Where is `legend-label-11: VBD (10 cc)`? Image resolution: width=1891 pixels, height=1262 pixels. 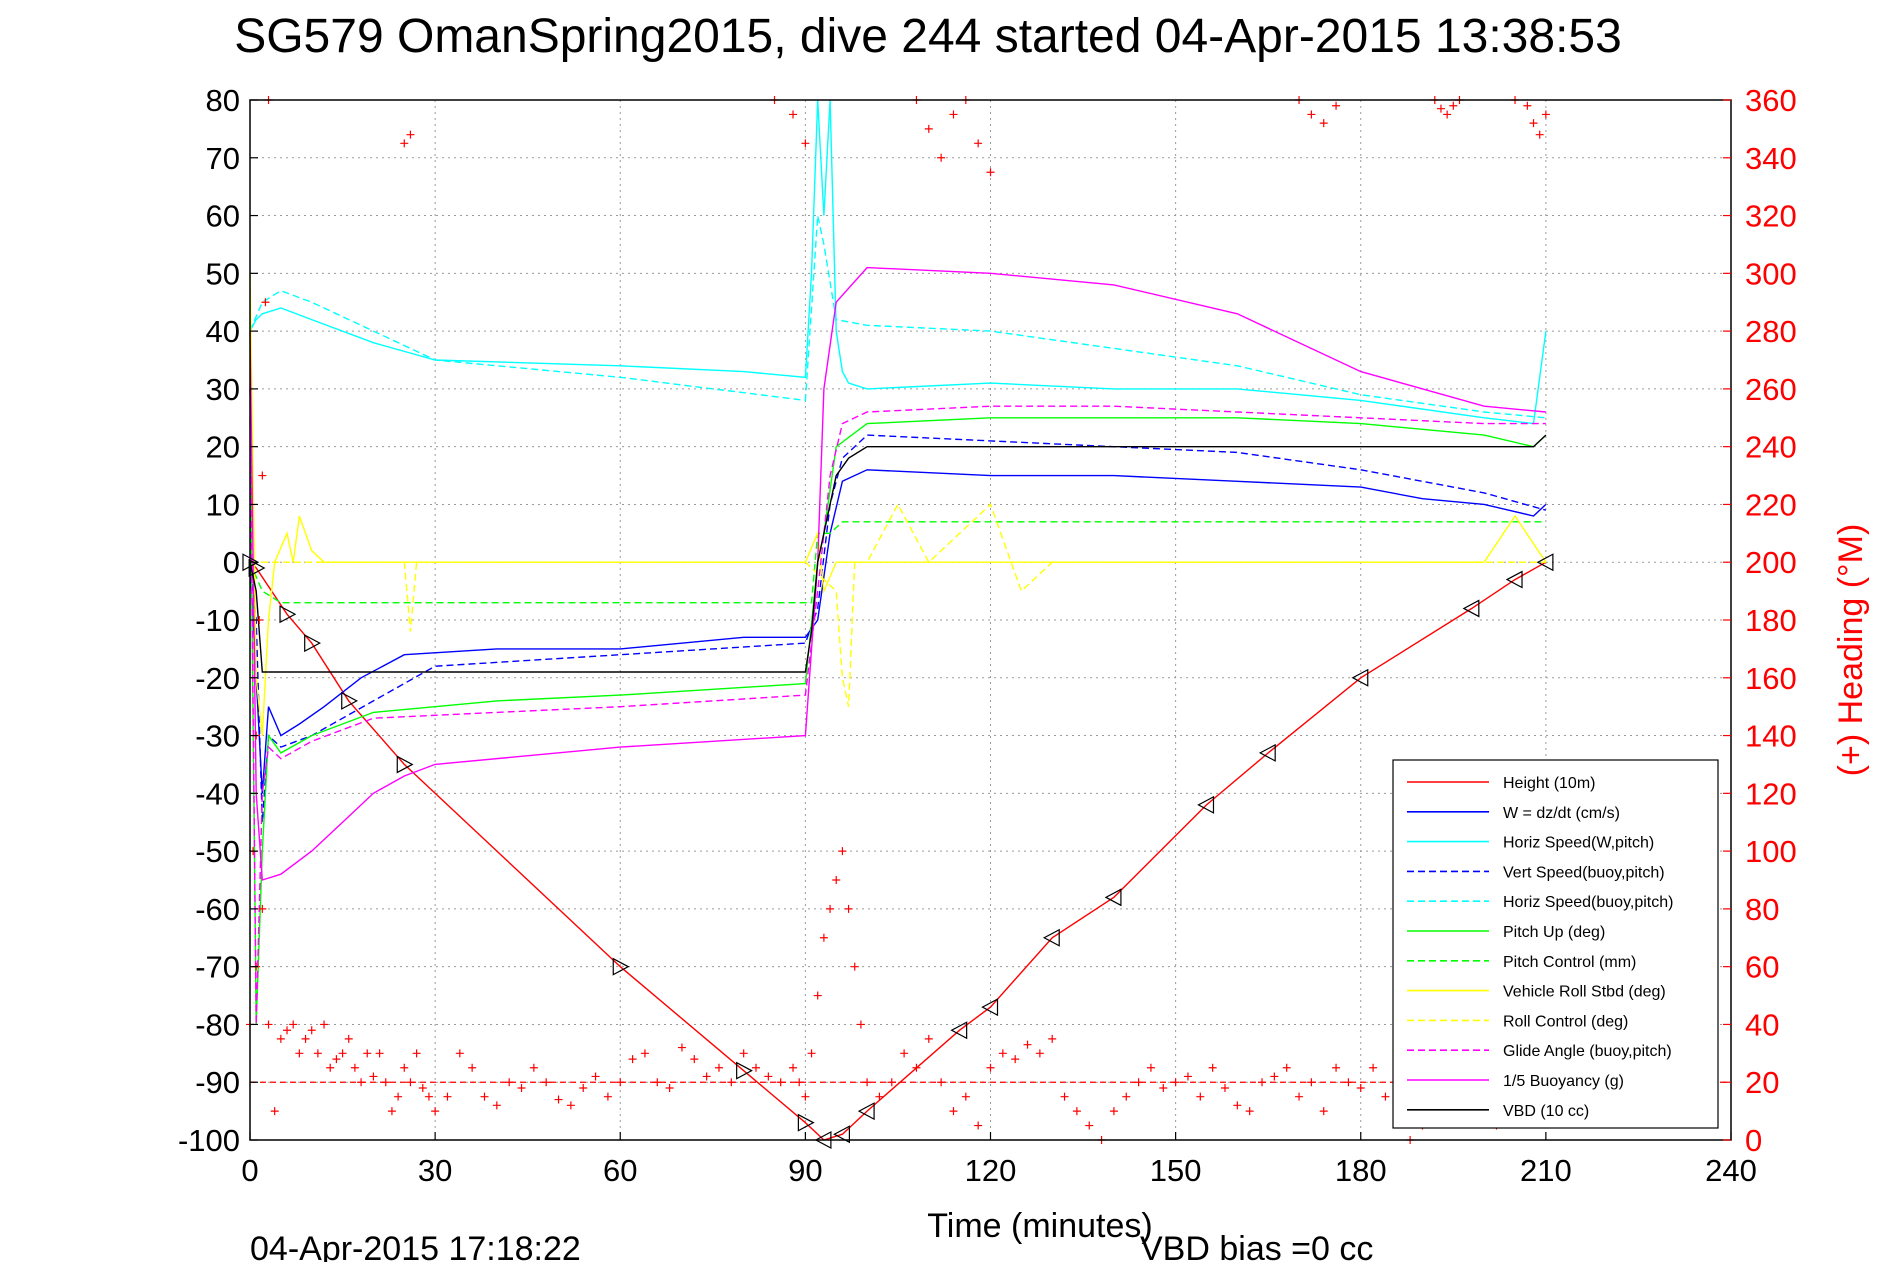
legend-label-11: VBD (10 cc) is located at coordinates (1546, 1111).